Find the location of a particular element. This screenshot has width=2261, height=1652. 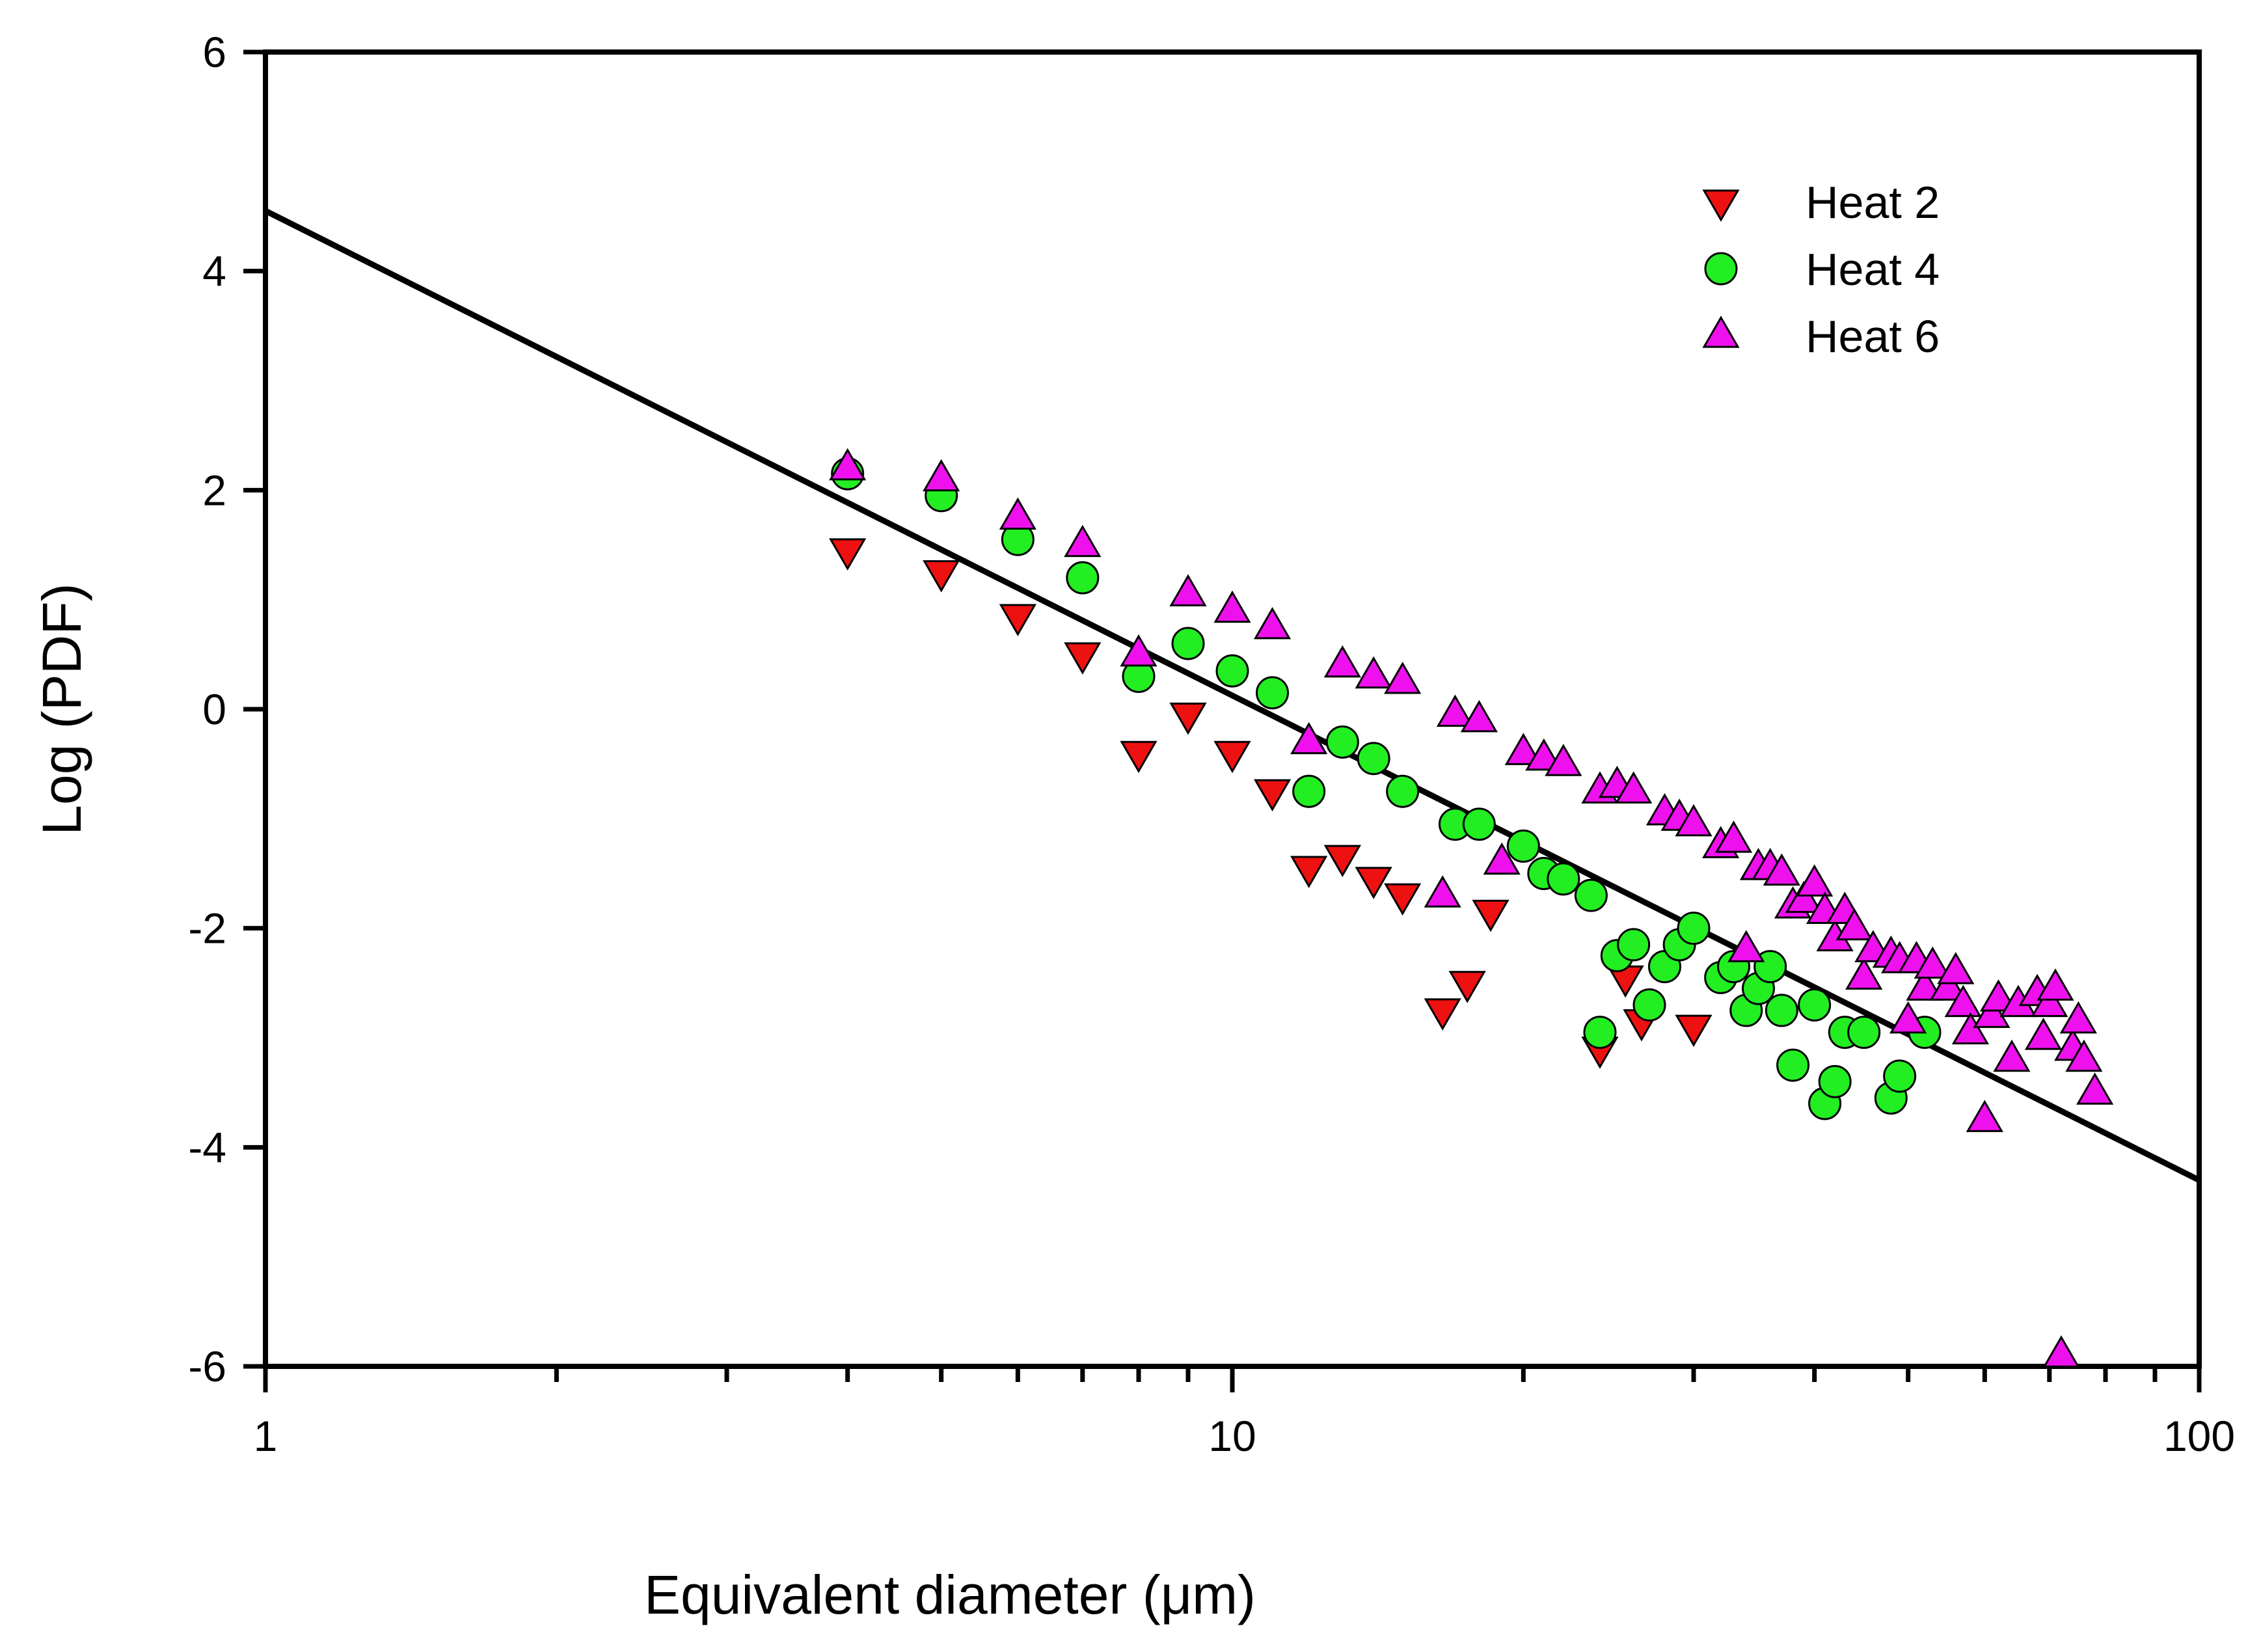

legend-label-heat-6: Heat 6 is located at coordinates (1873, 336).